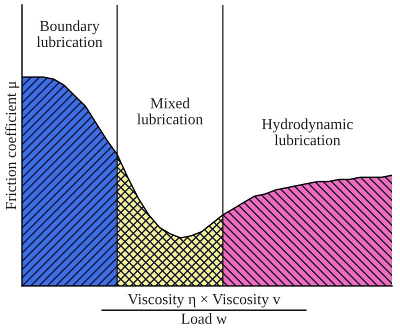  Describe the element at coordinates (69, 34) in the screenshot. I see `series-label: Boundary lubrication` at that location.